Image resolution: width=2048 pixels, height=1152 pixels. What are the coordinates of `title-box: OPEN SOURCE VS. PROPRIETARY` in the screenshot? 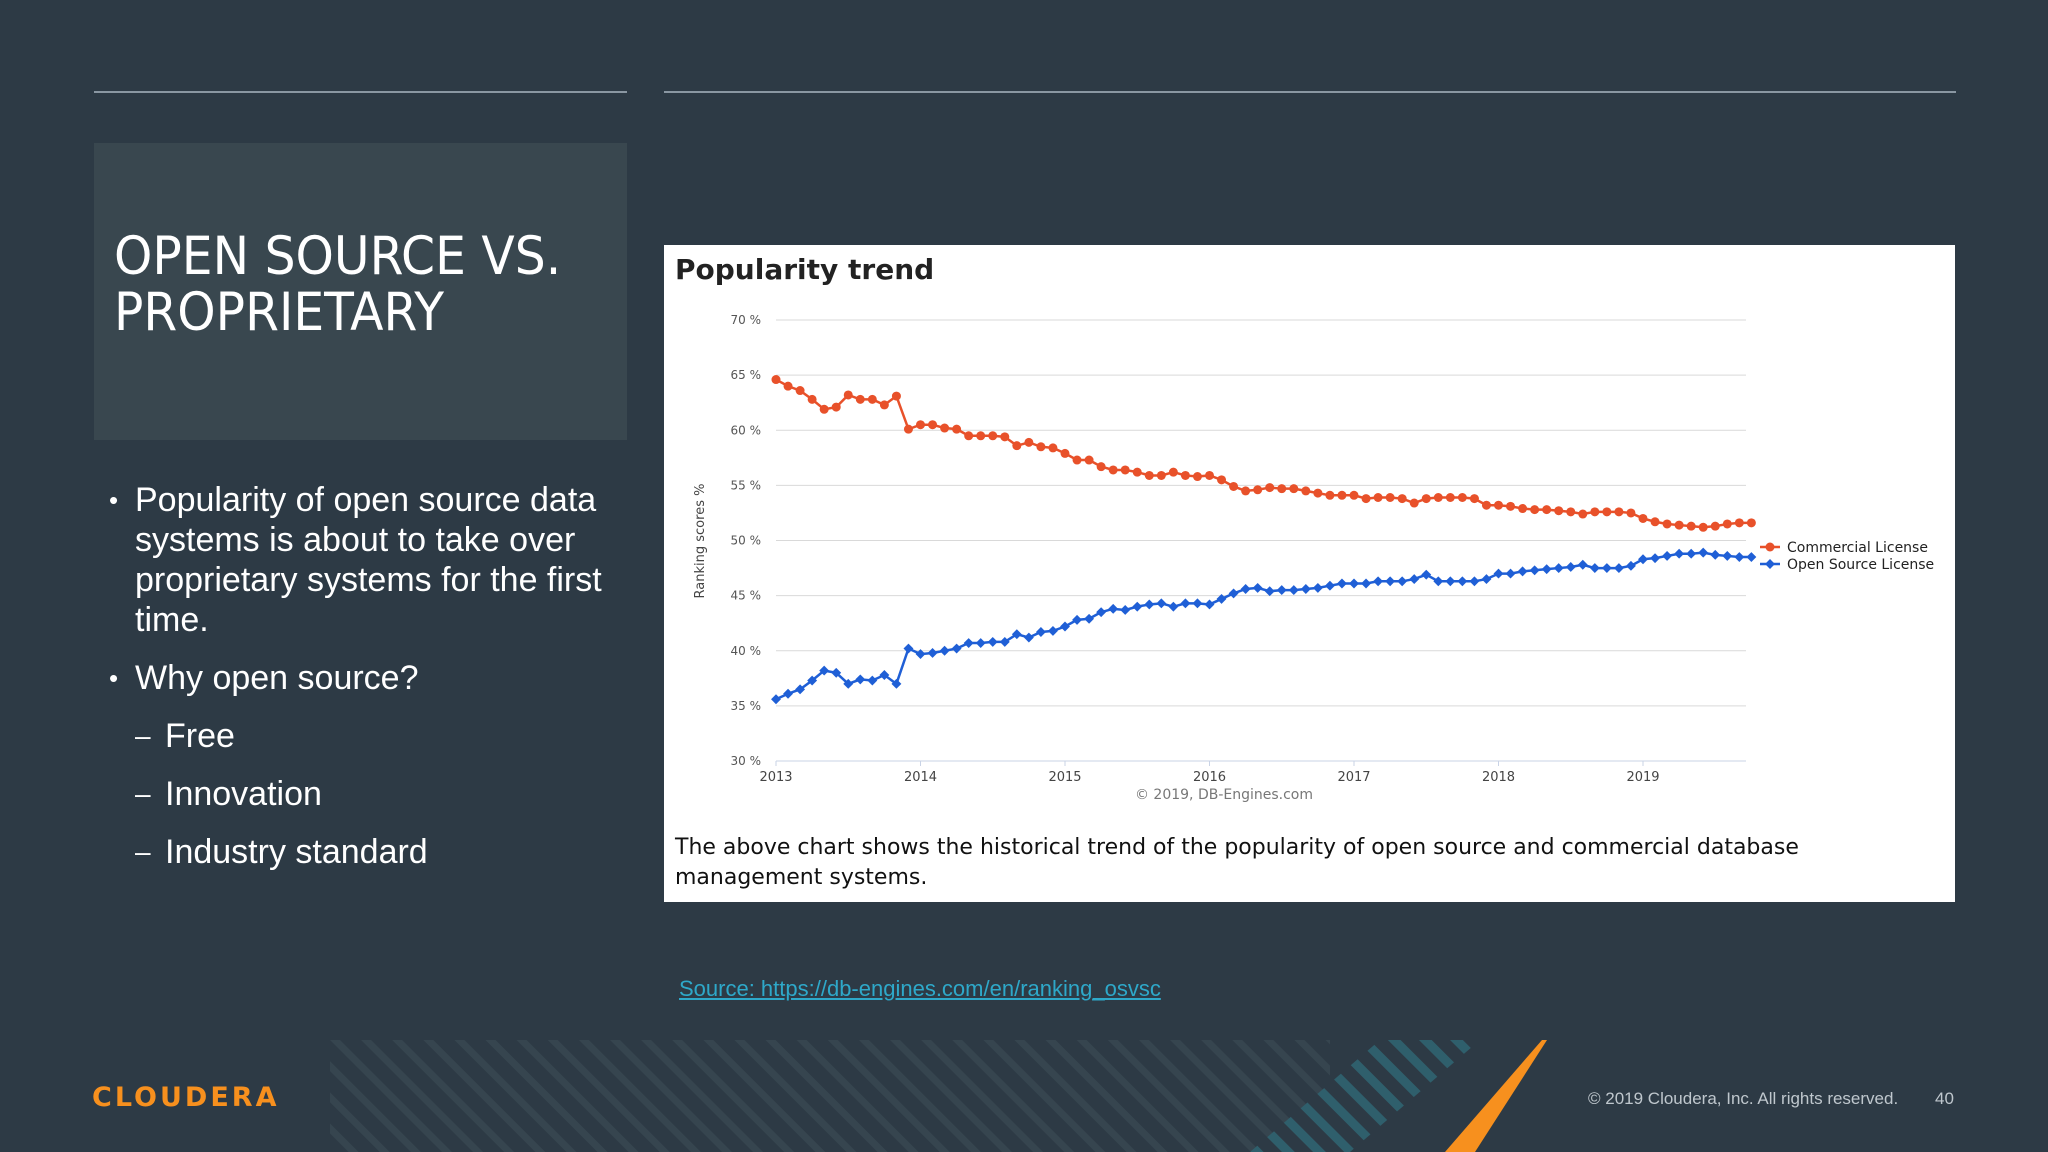 It's located at (360, 291).